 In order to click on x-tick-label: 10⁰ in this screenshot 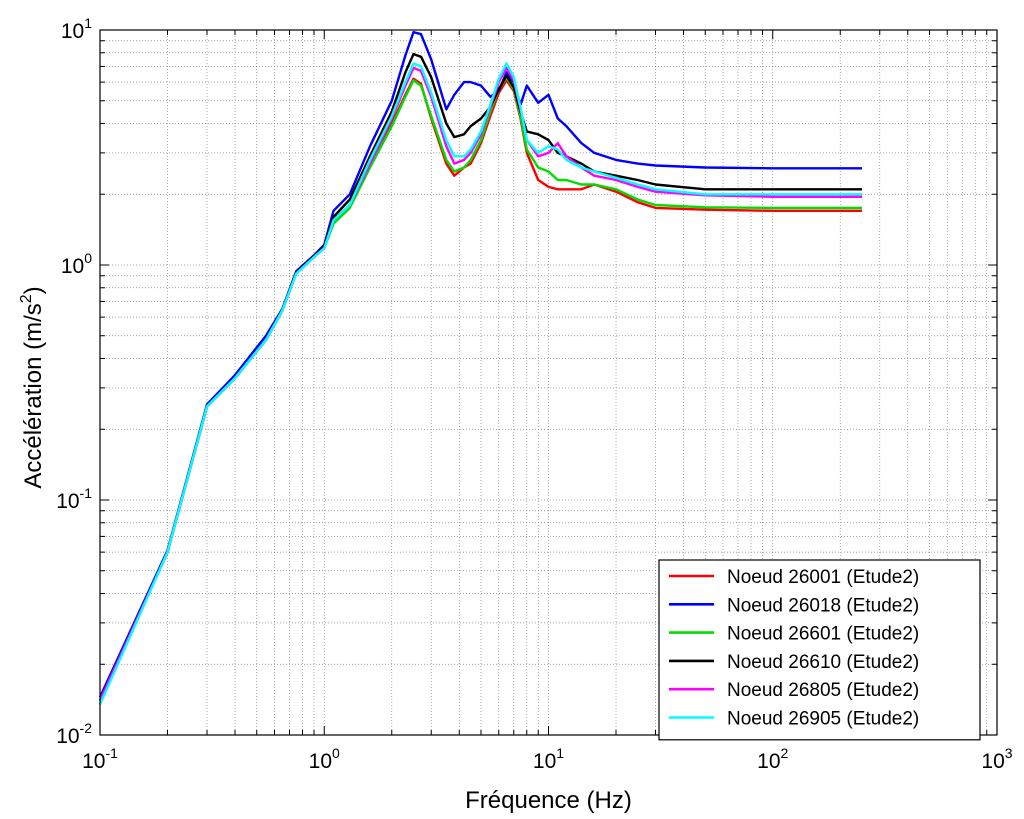, I will do `click(324, 759)`.